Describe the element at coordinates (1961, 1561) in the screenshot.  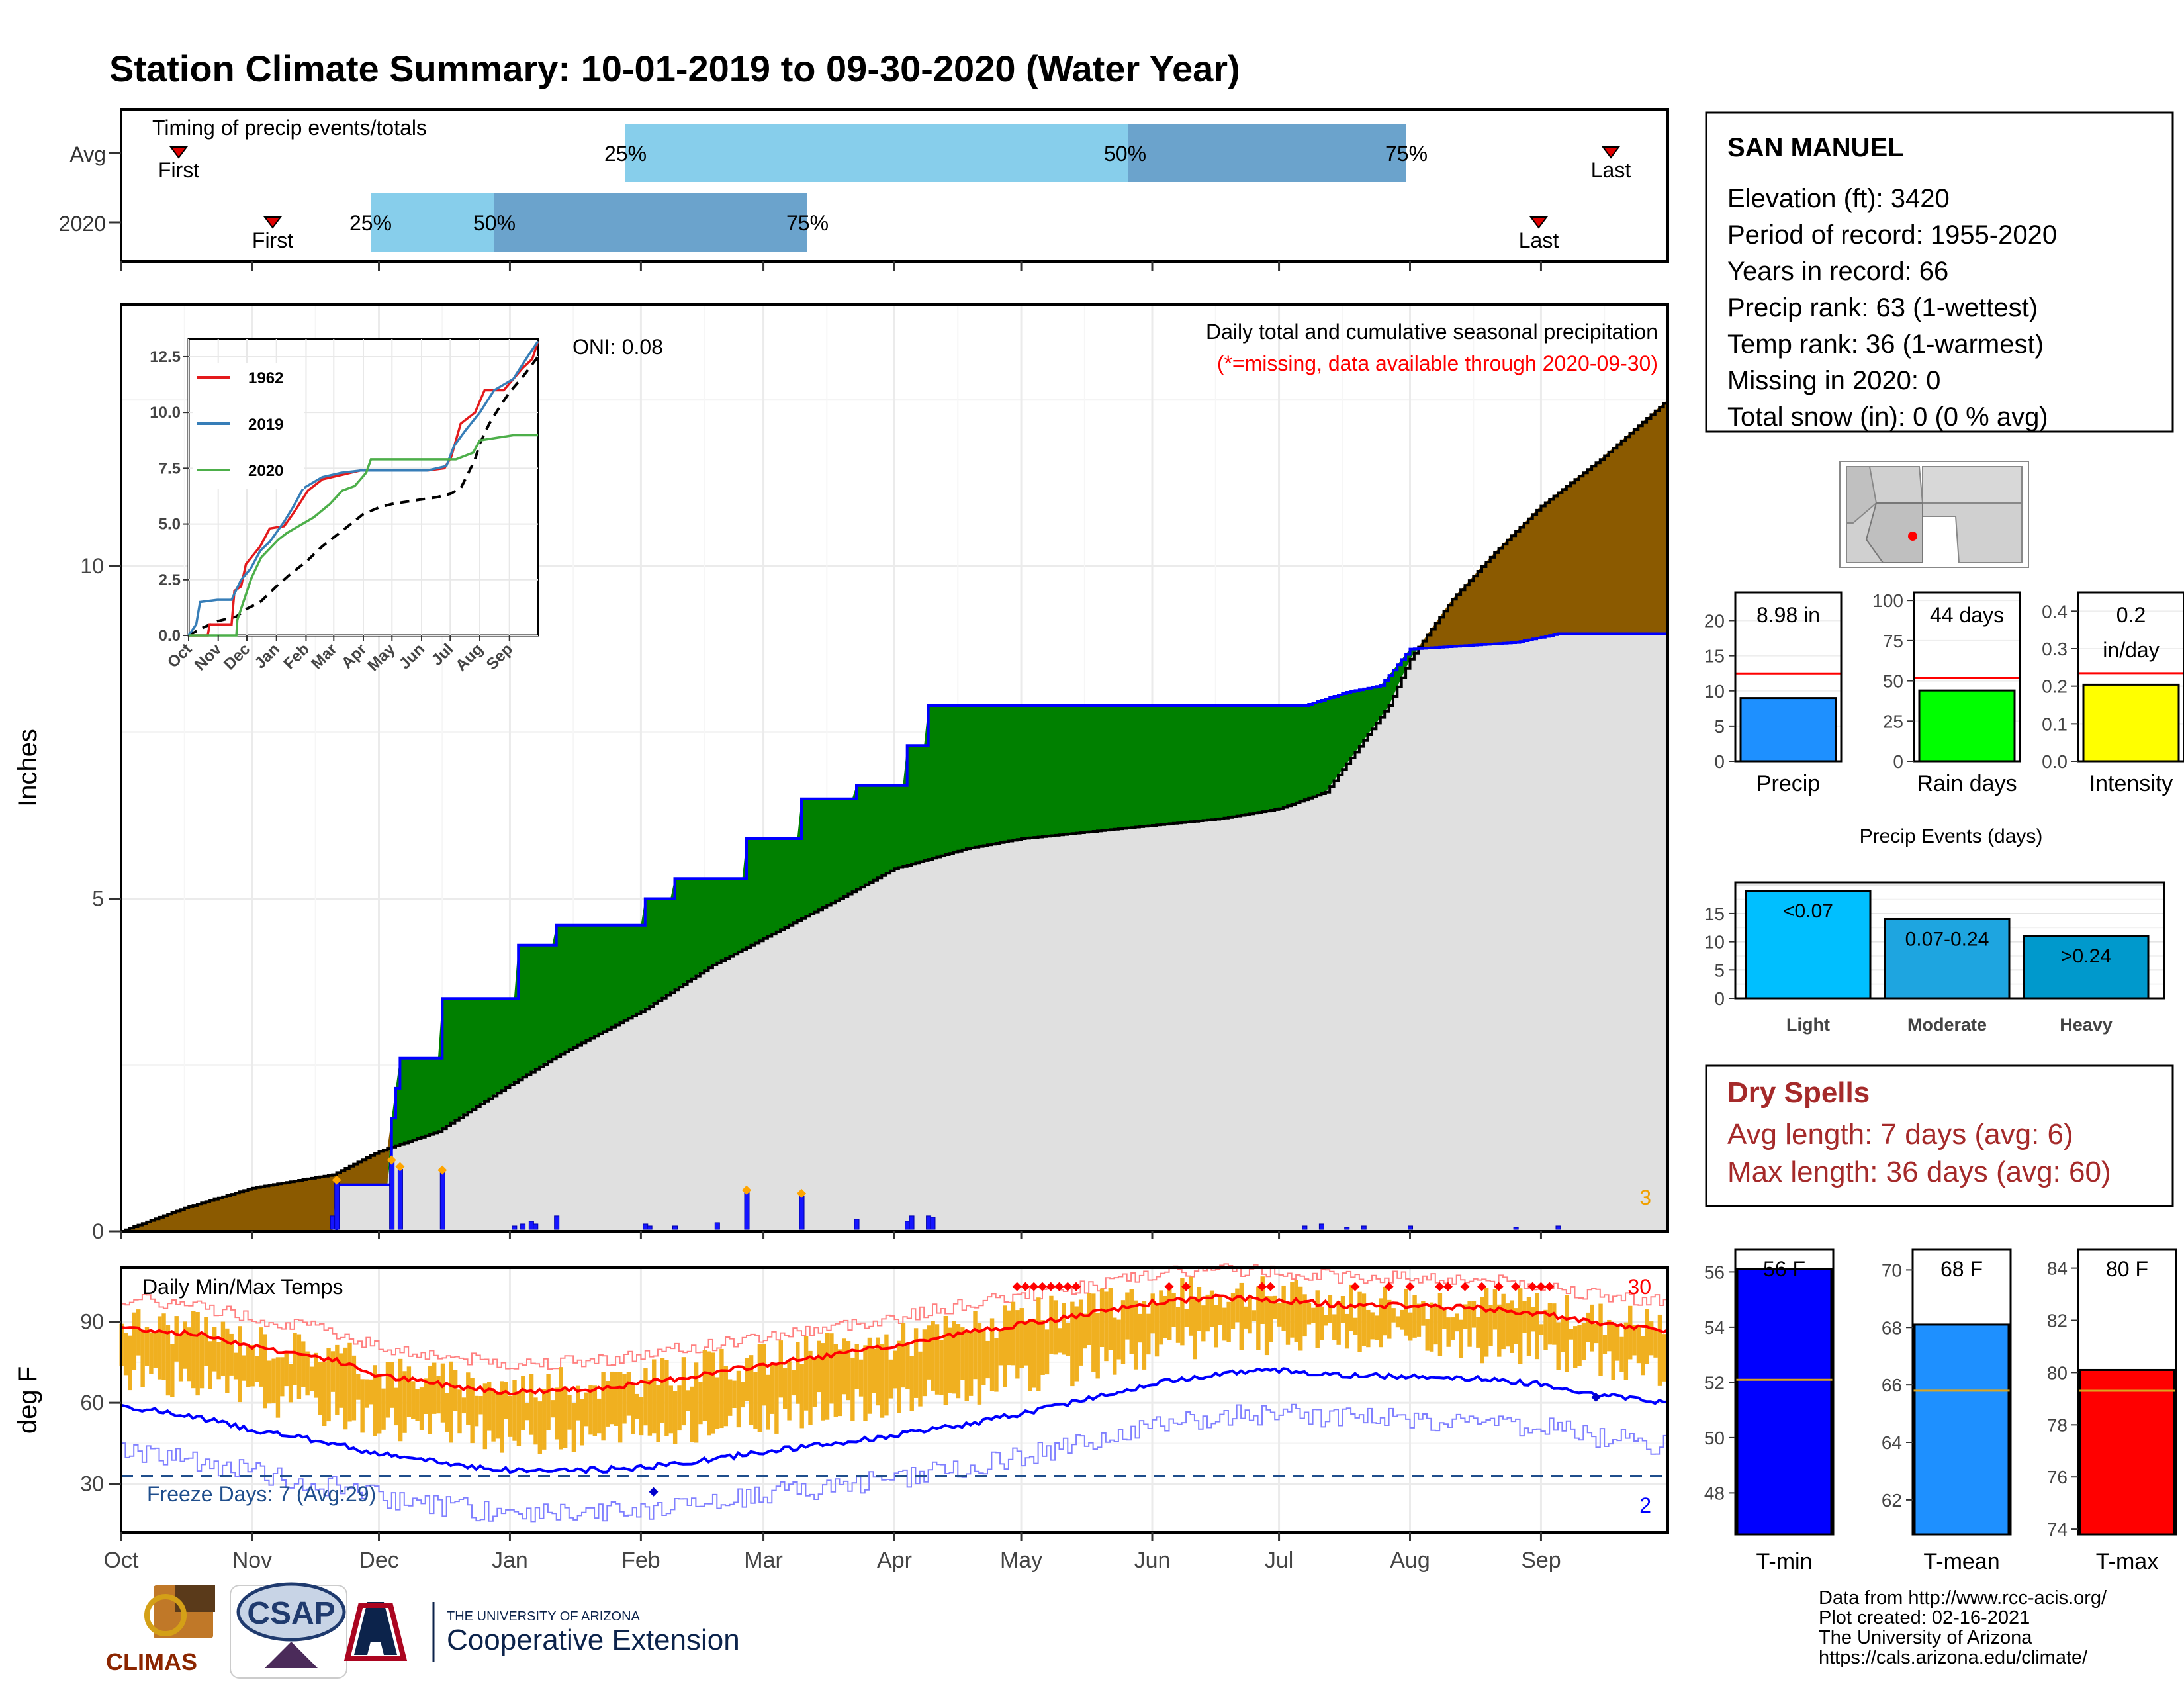
I see `temp-x-label: T-mean` at that location.